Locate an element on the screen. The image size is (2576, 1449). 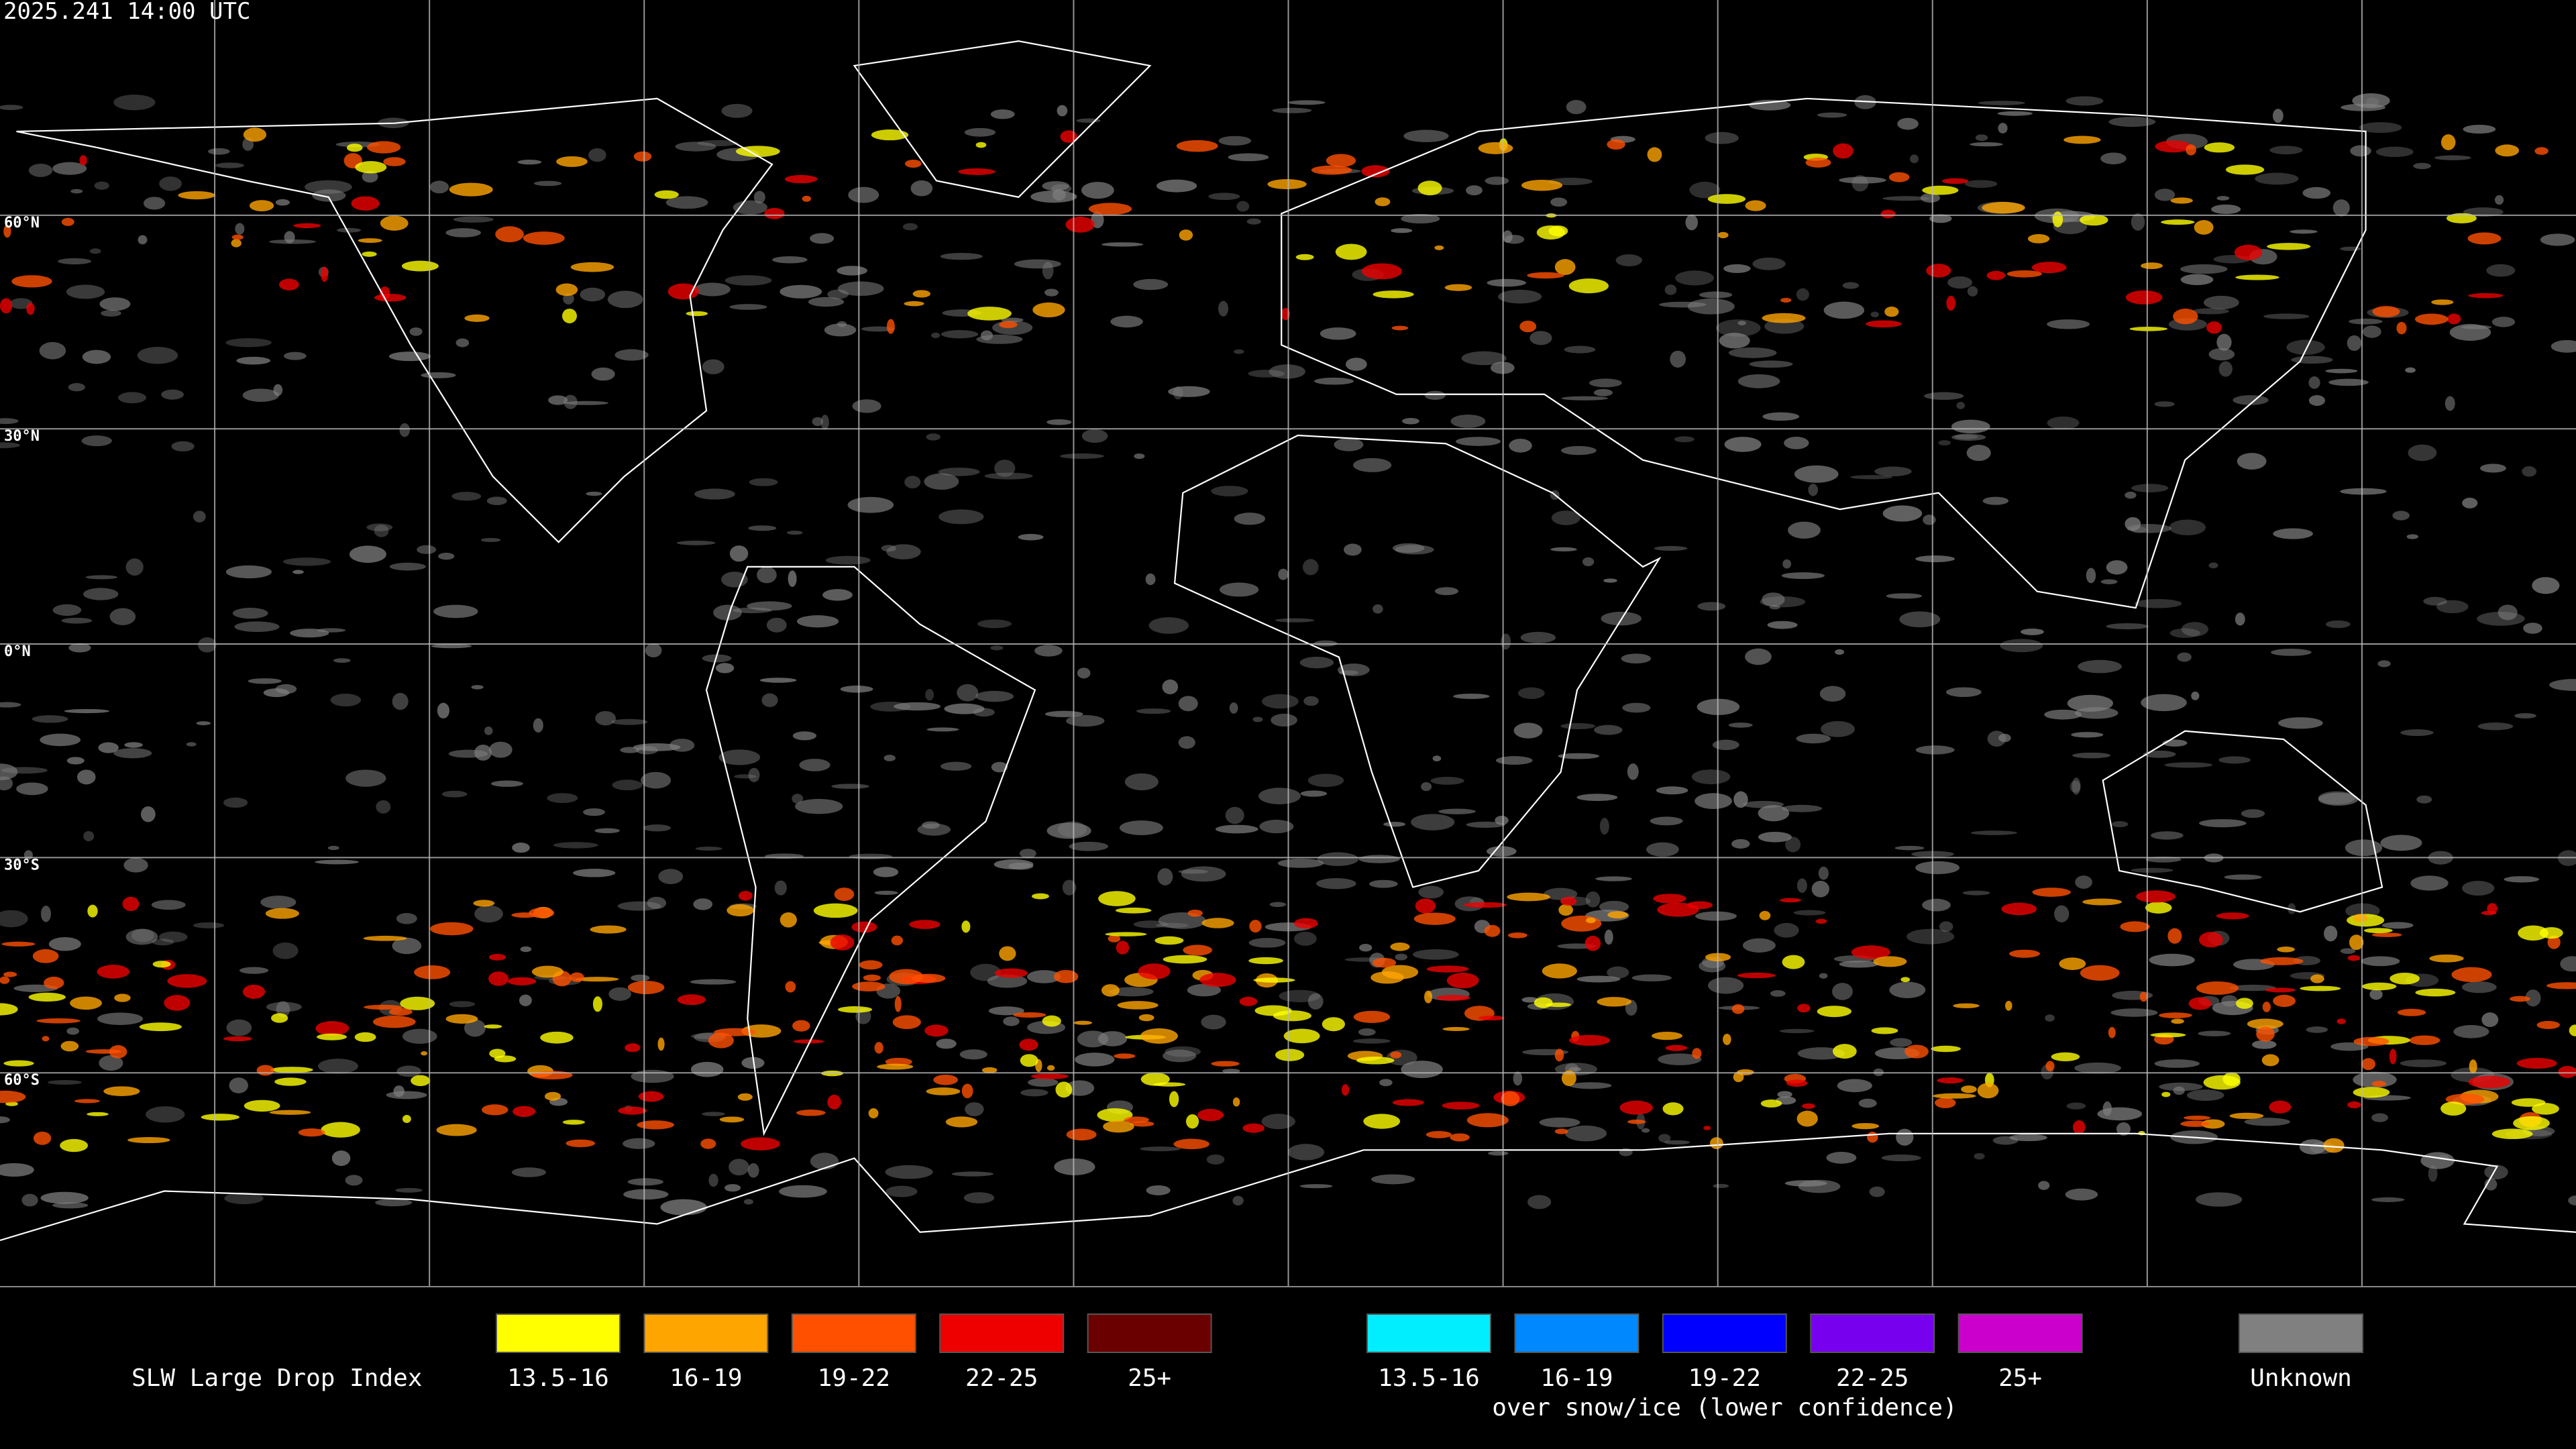
timestamp: 2025.241 14:00 UTC is located at coordinates (126, 12).